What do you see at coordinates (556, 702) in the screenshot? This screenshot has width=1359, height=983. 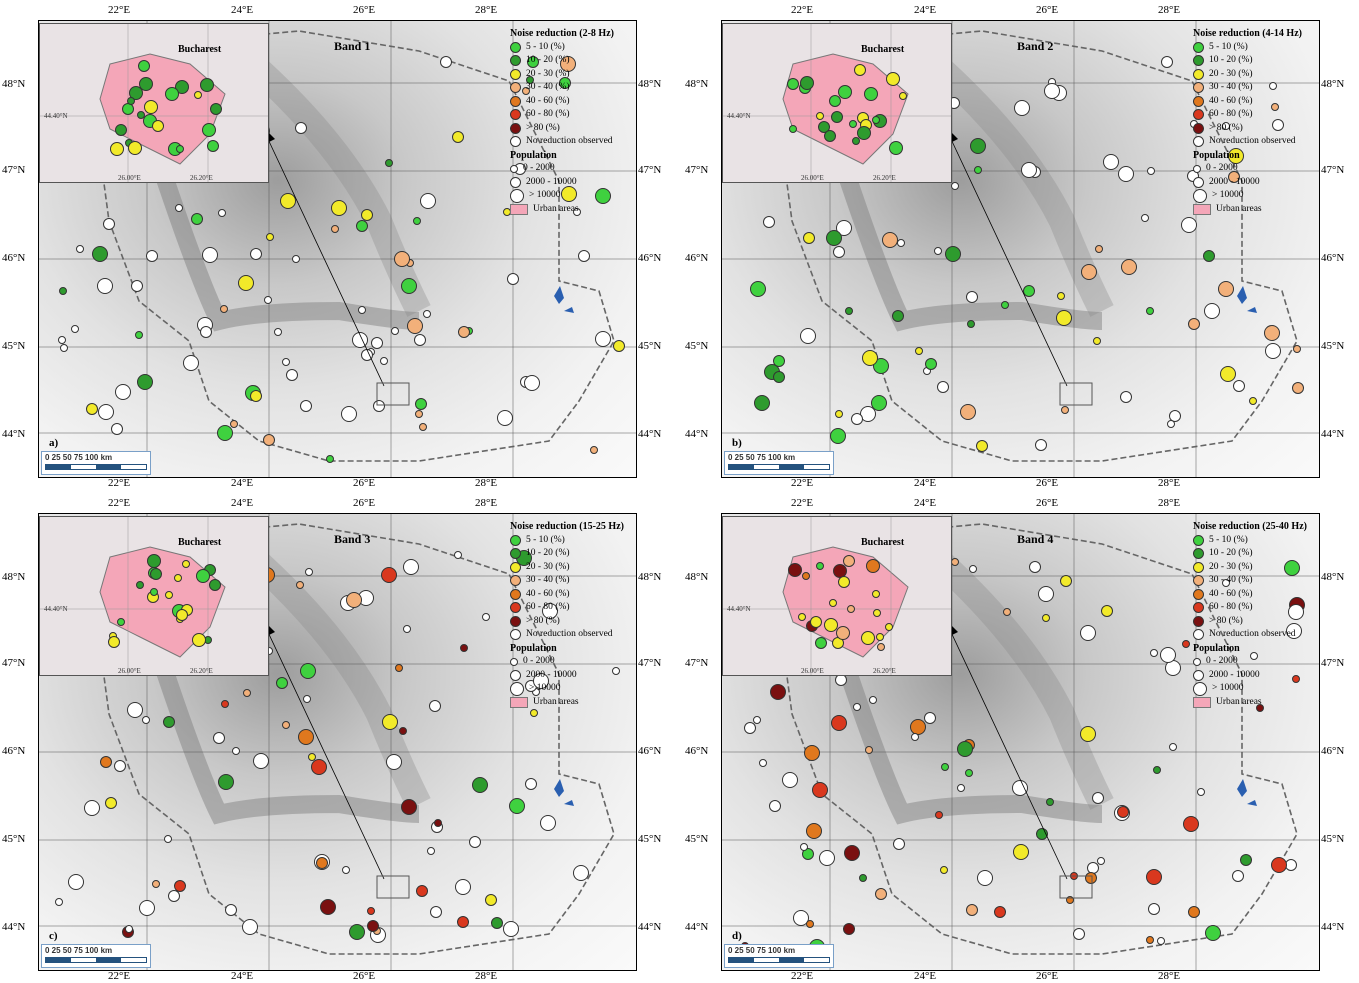 I see `urban-label: Urban areas` at bounding box center [556, 702].